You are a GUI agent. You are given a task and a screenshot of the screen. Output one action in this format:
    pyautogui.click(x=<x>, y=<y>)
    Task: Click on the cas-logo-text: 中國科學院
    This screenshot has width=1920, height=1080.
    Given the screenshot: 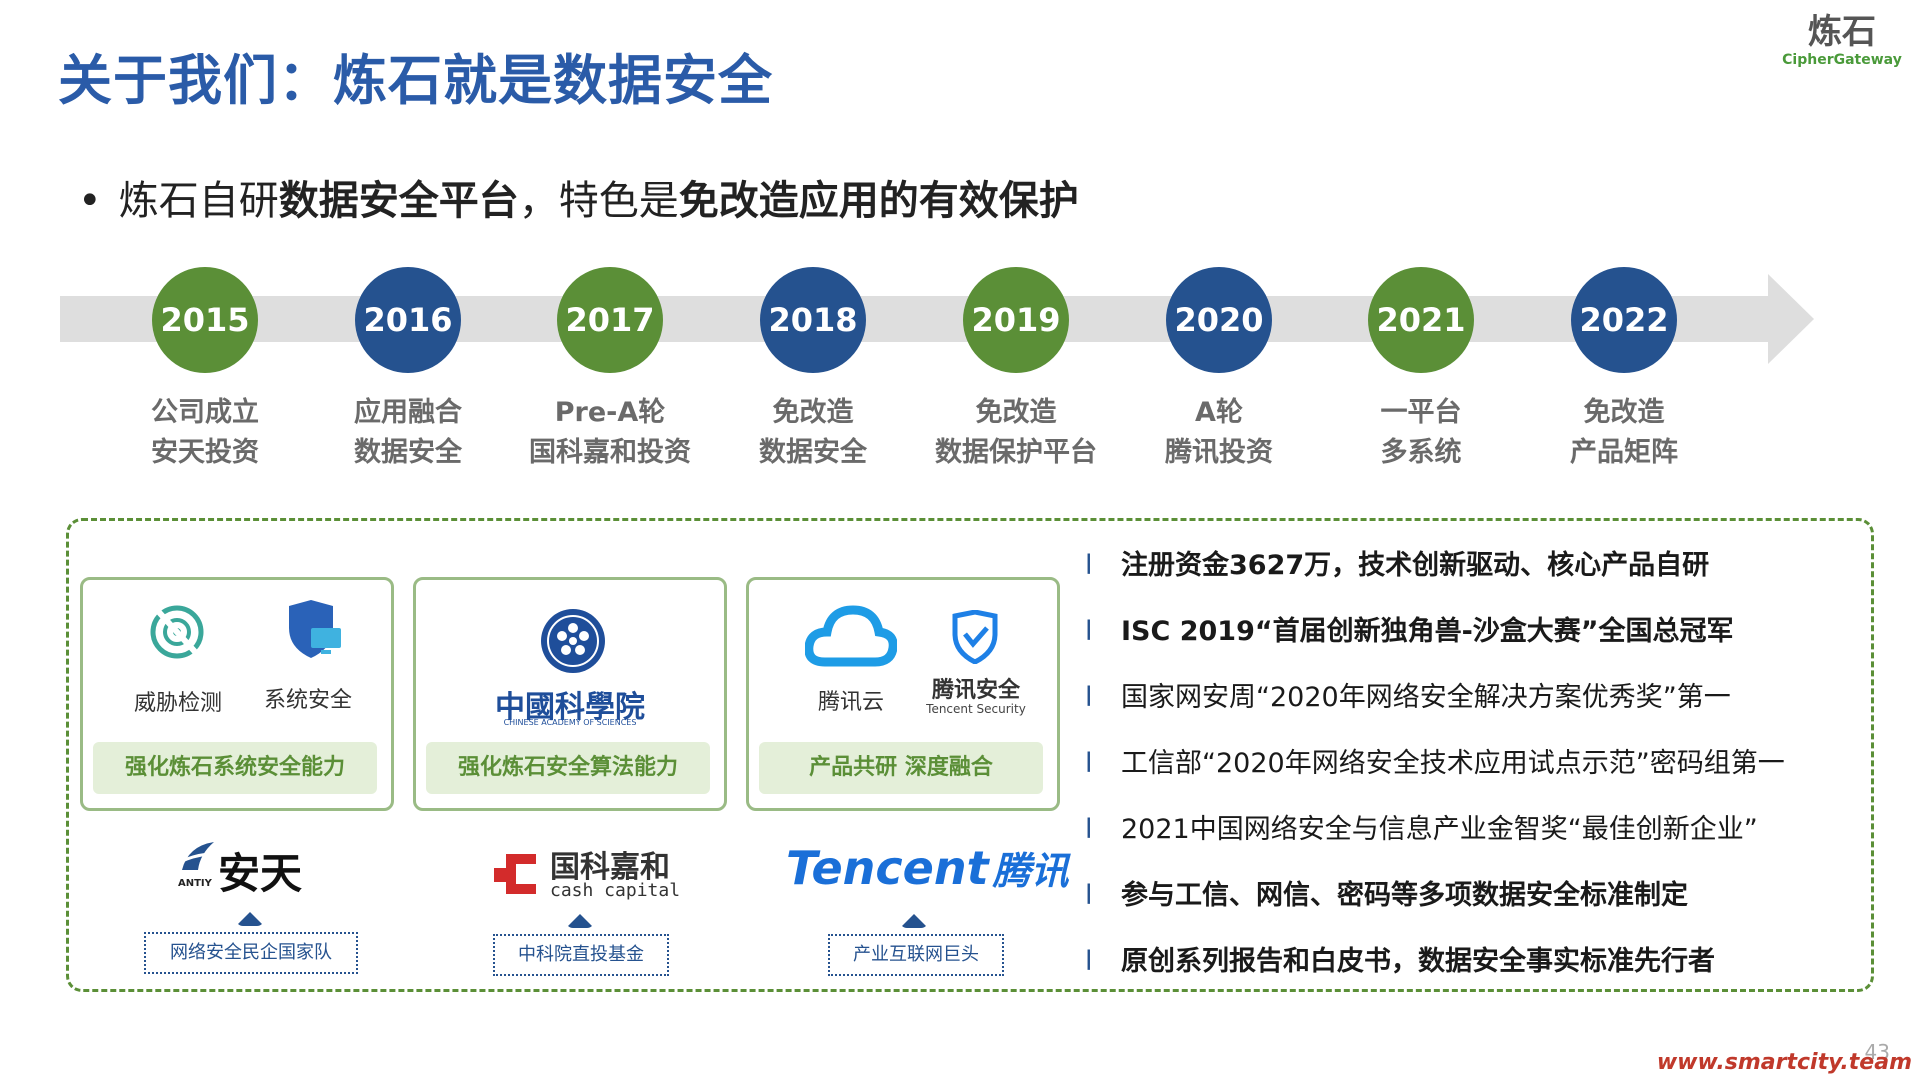 What is the action you would take?
    pyautogui.click(x=570, y=707)
    